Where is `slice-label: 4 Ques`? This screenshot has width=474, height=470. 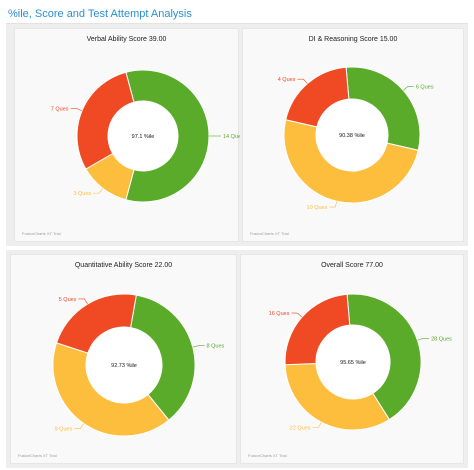 slice-label: 4 Ques is located at coordinates (287, 80).